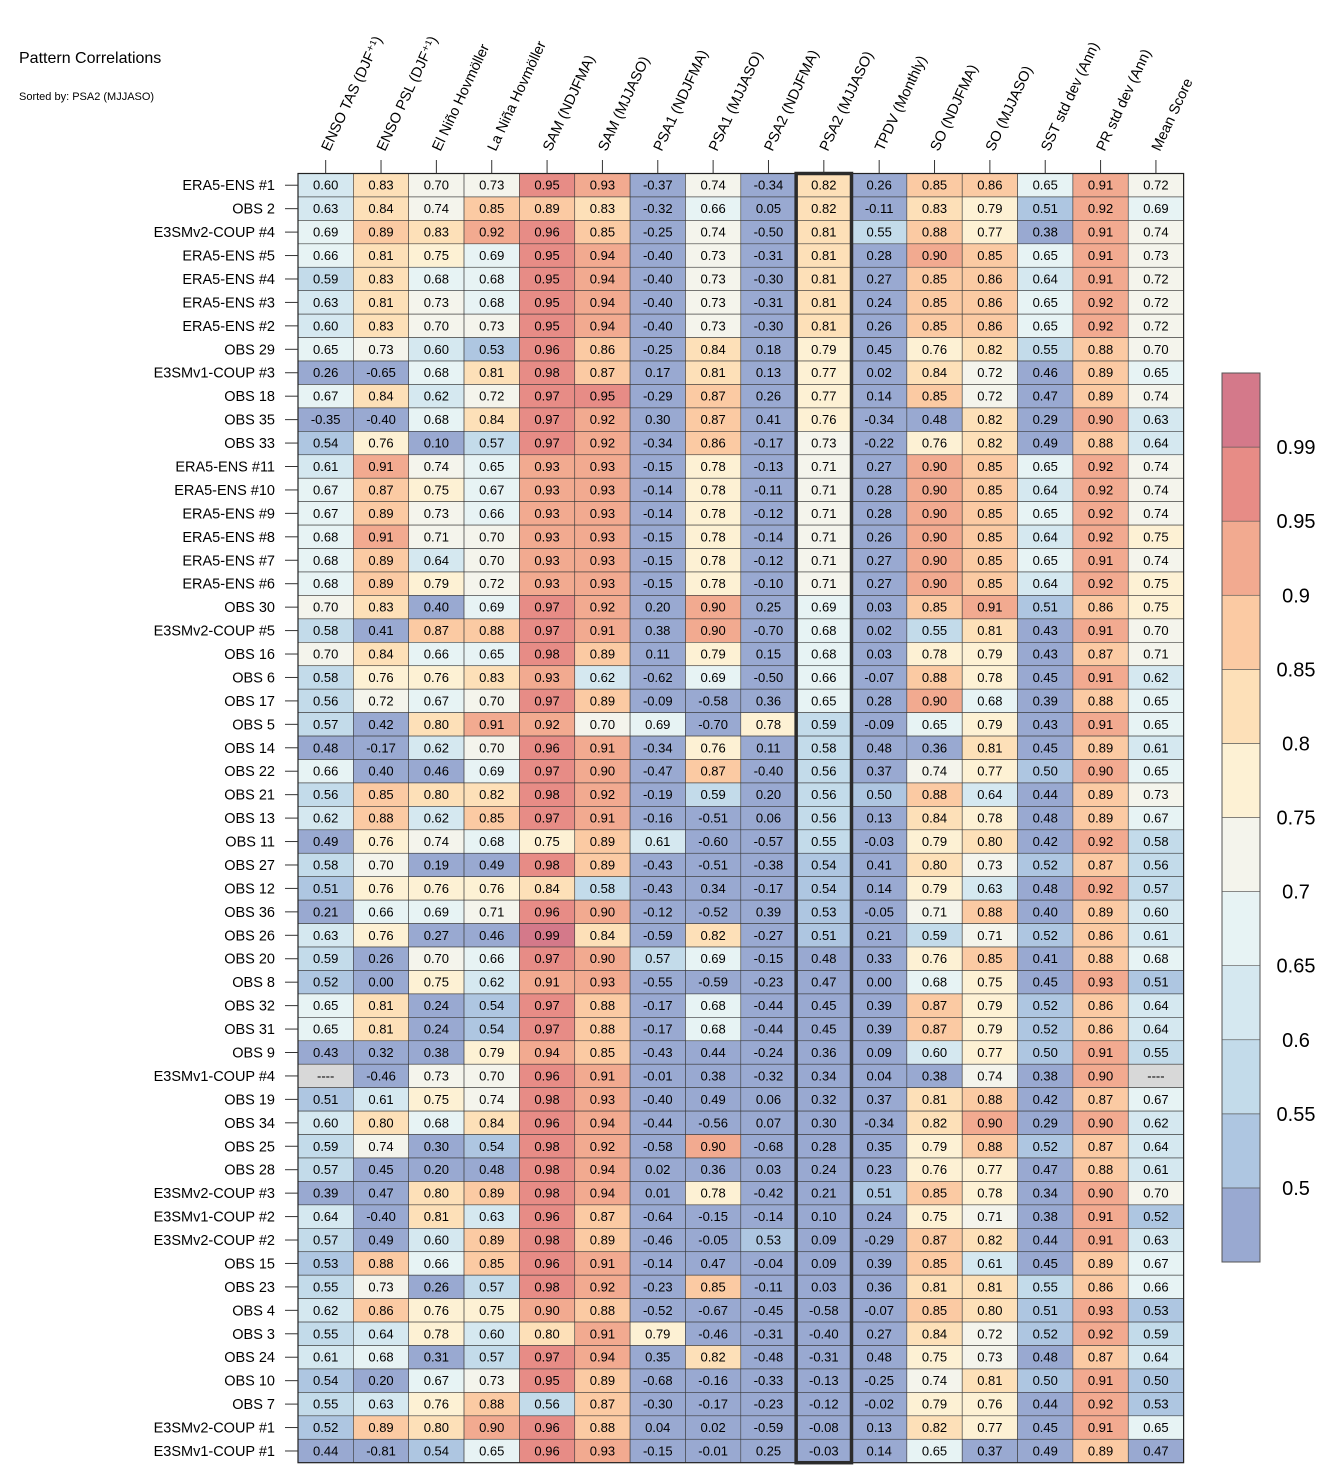  I want to click on cell-value-label: 0.75, so click(1155, 583).